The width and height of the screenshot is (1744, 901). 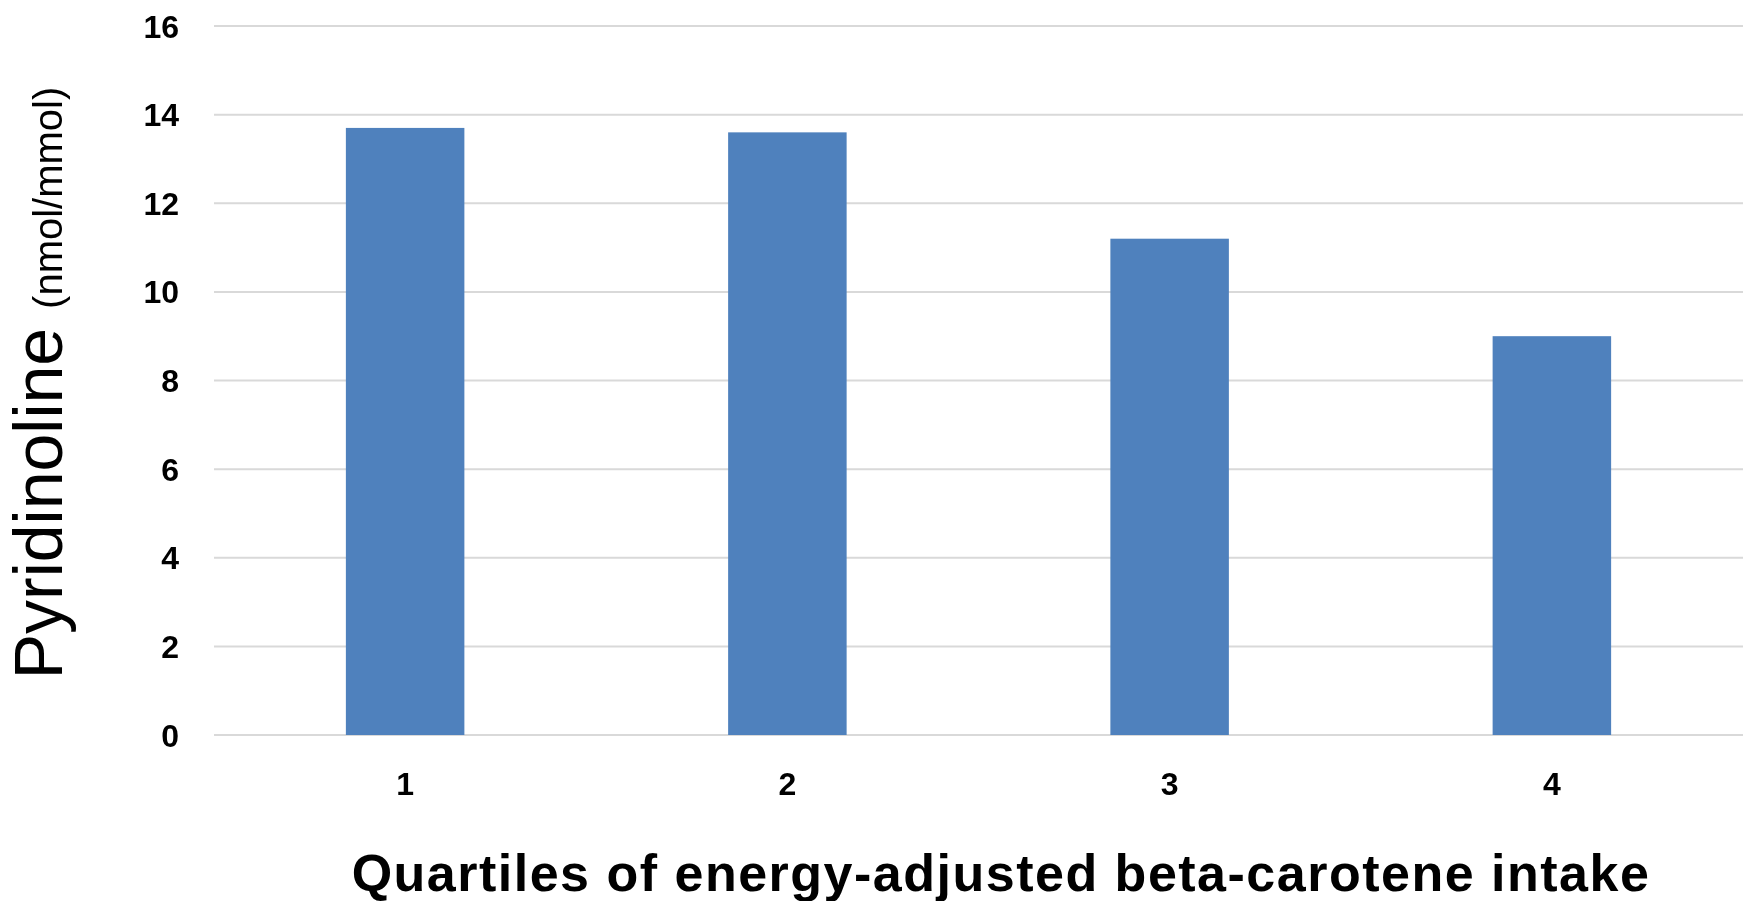 I want to click on y-tick-label: 6, so click(x=170, y=469).